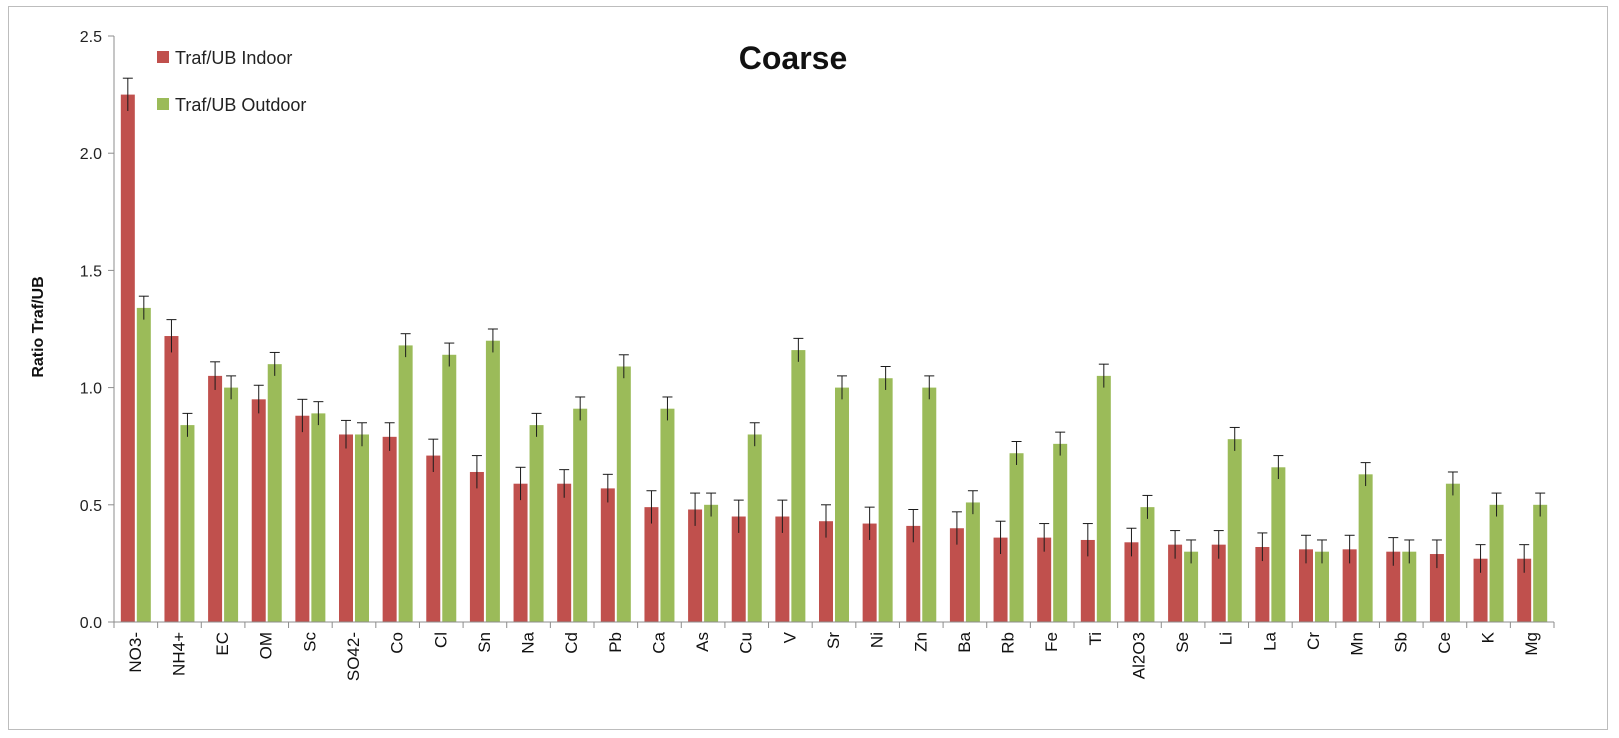 Image resolution: width=1619 pixels, height=738 pixels. I want to click on x-tick-label: Al2O3, so click(1138, 655).